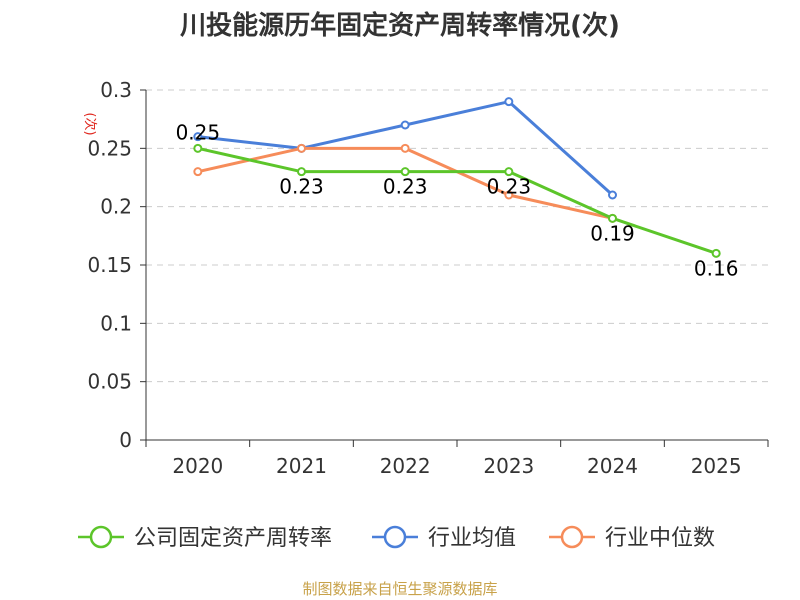 Image resolution: width=800 pixels, height=600 pixels. What do you see at coordinates (400, 25) in the screenshot?
I see `chart-title: 川投能源历年固定资产周转率情况(次)` at bounding box center [400, 25].